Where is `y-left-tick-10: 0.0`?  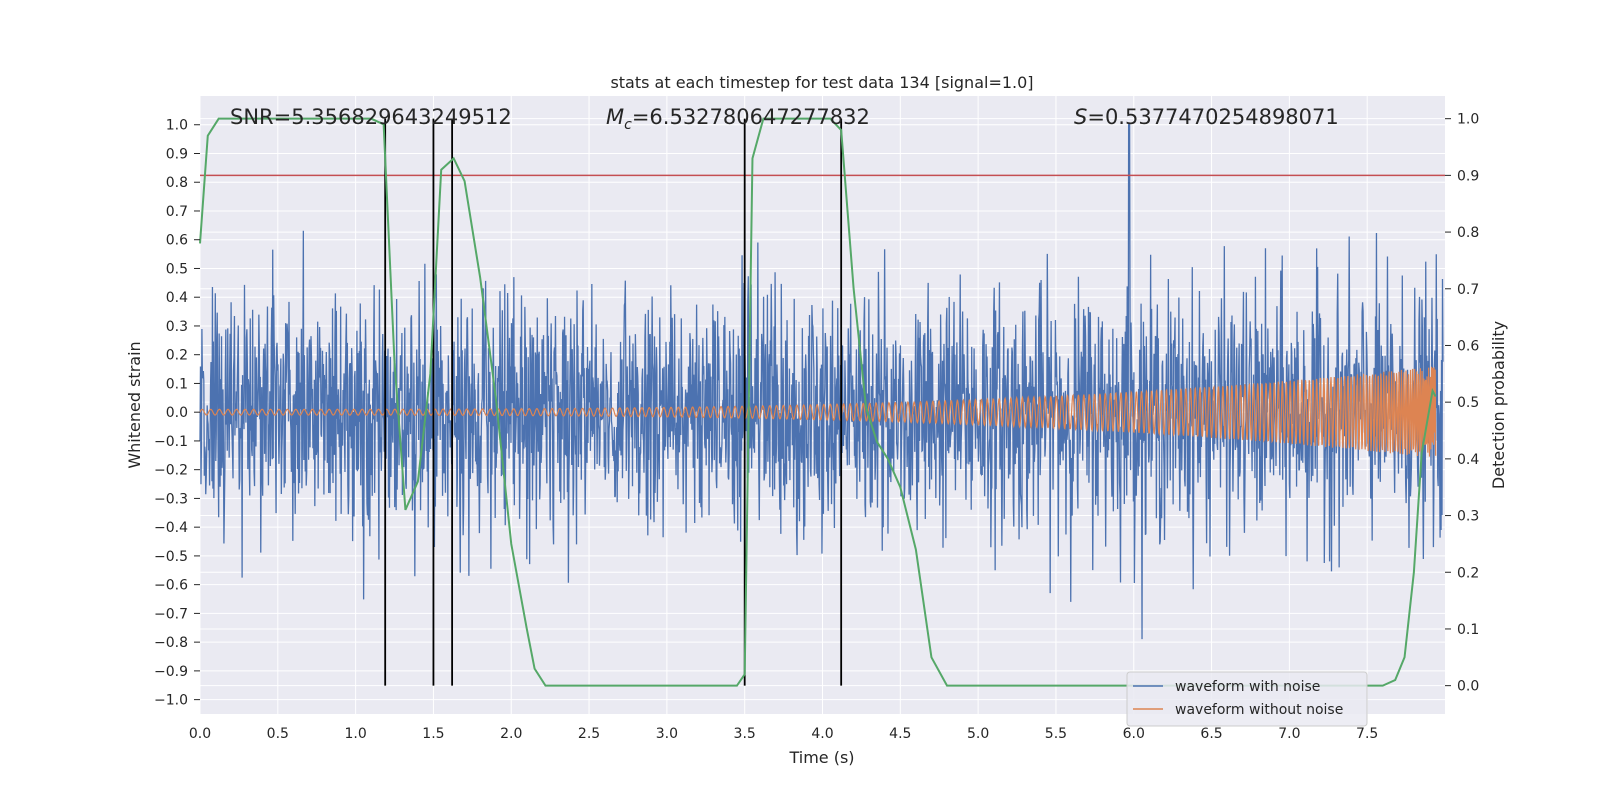 y-left-tick-10: 0.0 is located at coordinates (177, 413).